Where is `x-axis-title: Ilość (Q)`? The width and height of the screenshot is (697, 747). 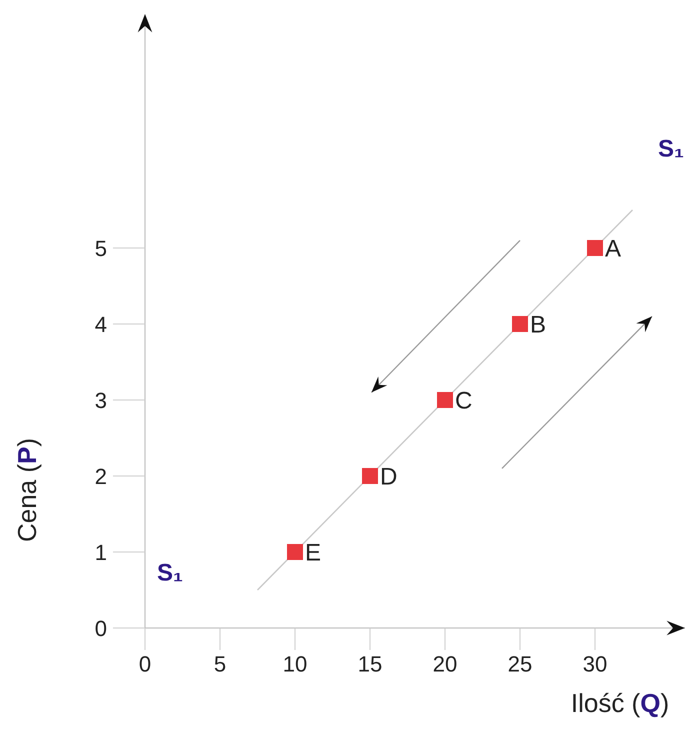
x-axis-title: Ilość (Q) is located at coordinates (620, 703).